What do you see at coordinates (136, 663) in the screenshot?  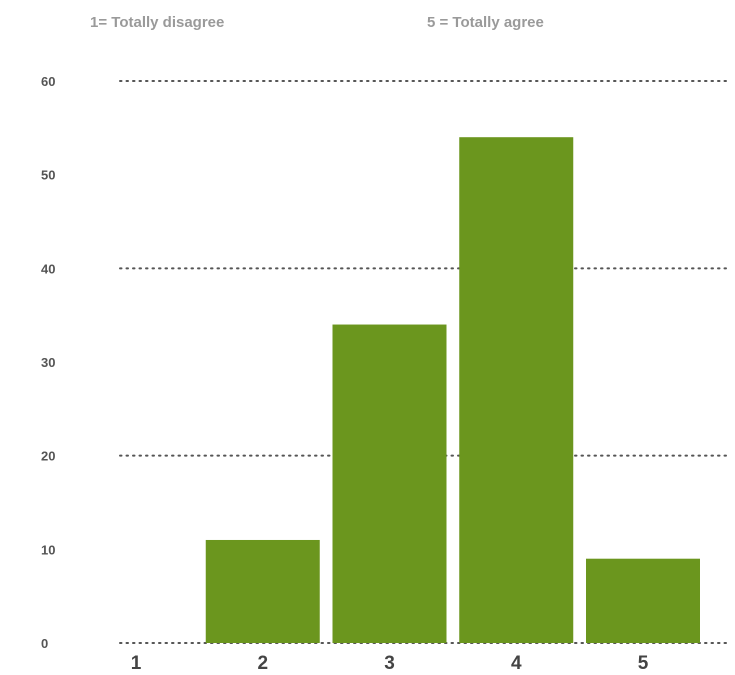 I see `x-tick-label: 1` at bounding box center [136, 663].